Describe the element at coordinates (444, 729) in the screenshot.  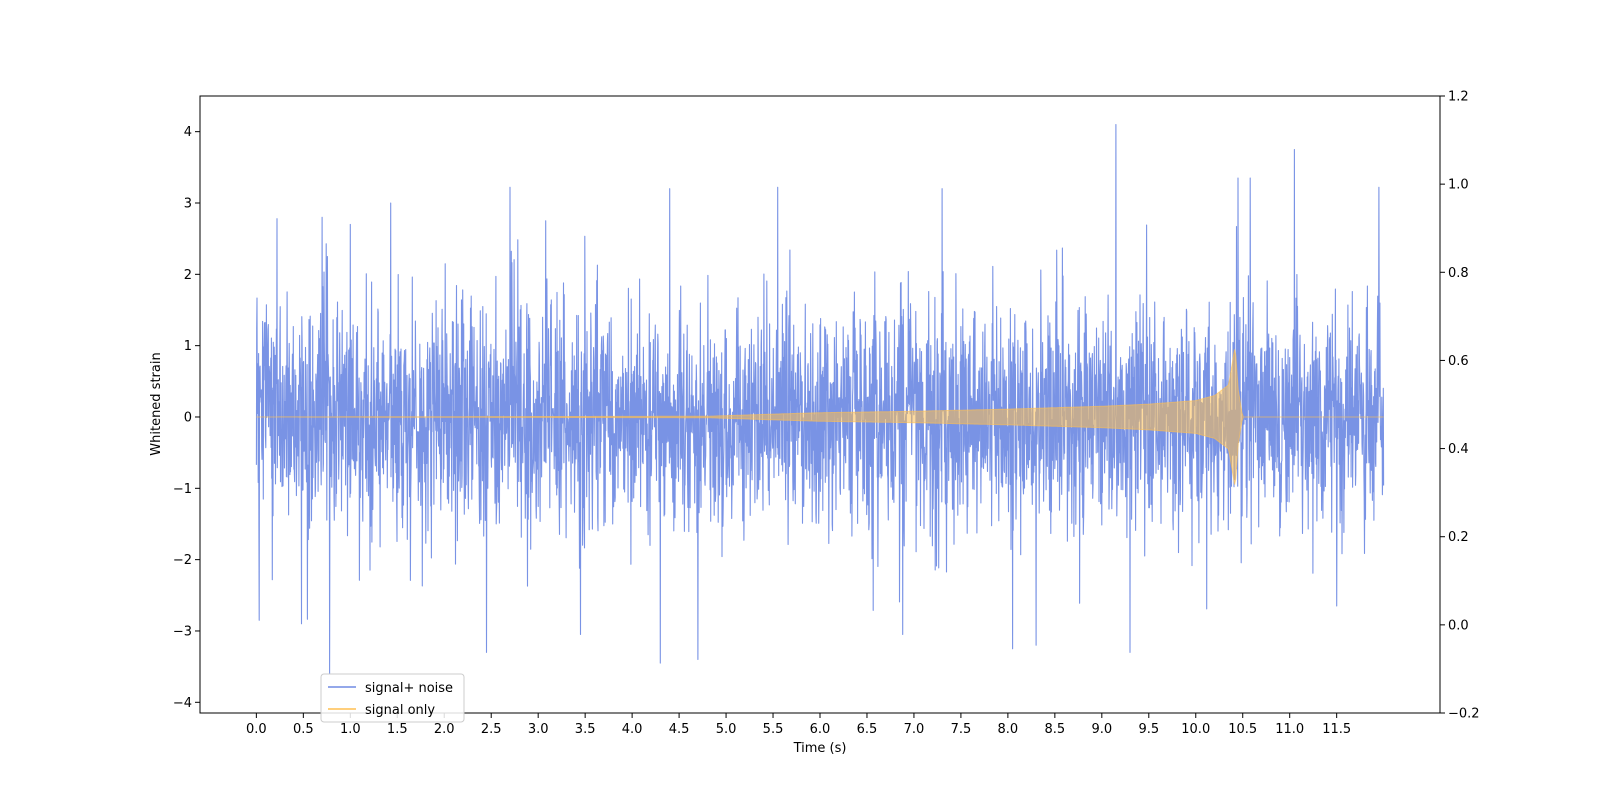
I see `x-tick-label: 2.0` at that location.